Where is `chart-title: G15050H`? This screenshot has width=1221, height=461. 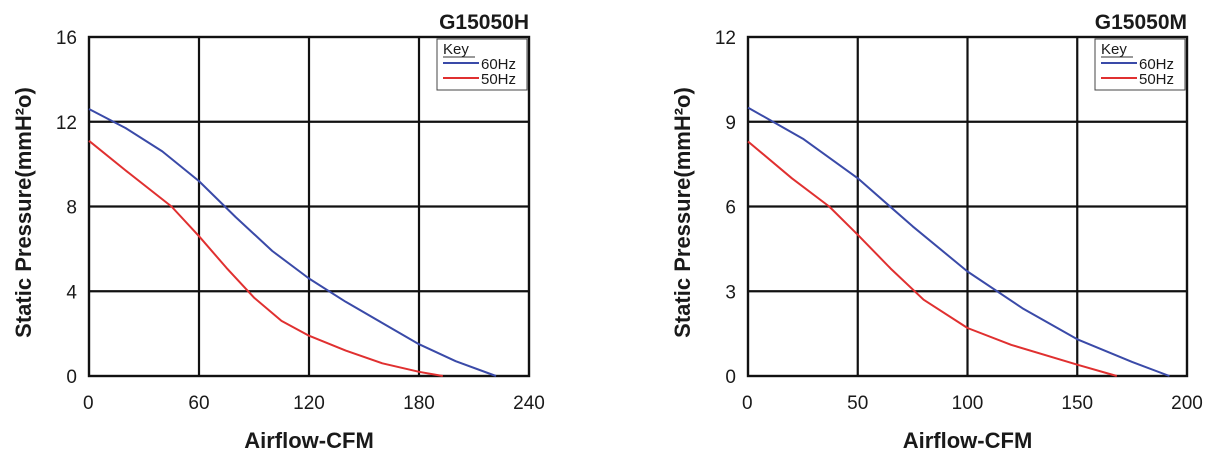
chart-title: G15050H is located at coordinates (484, 22).